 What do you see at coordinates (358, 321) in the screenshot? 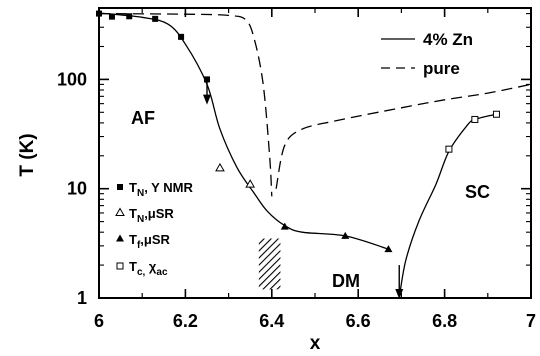
I see `x-tick-label: 6.6` at bounding box center [358, 321].